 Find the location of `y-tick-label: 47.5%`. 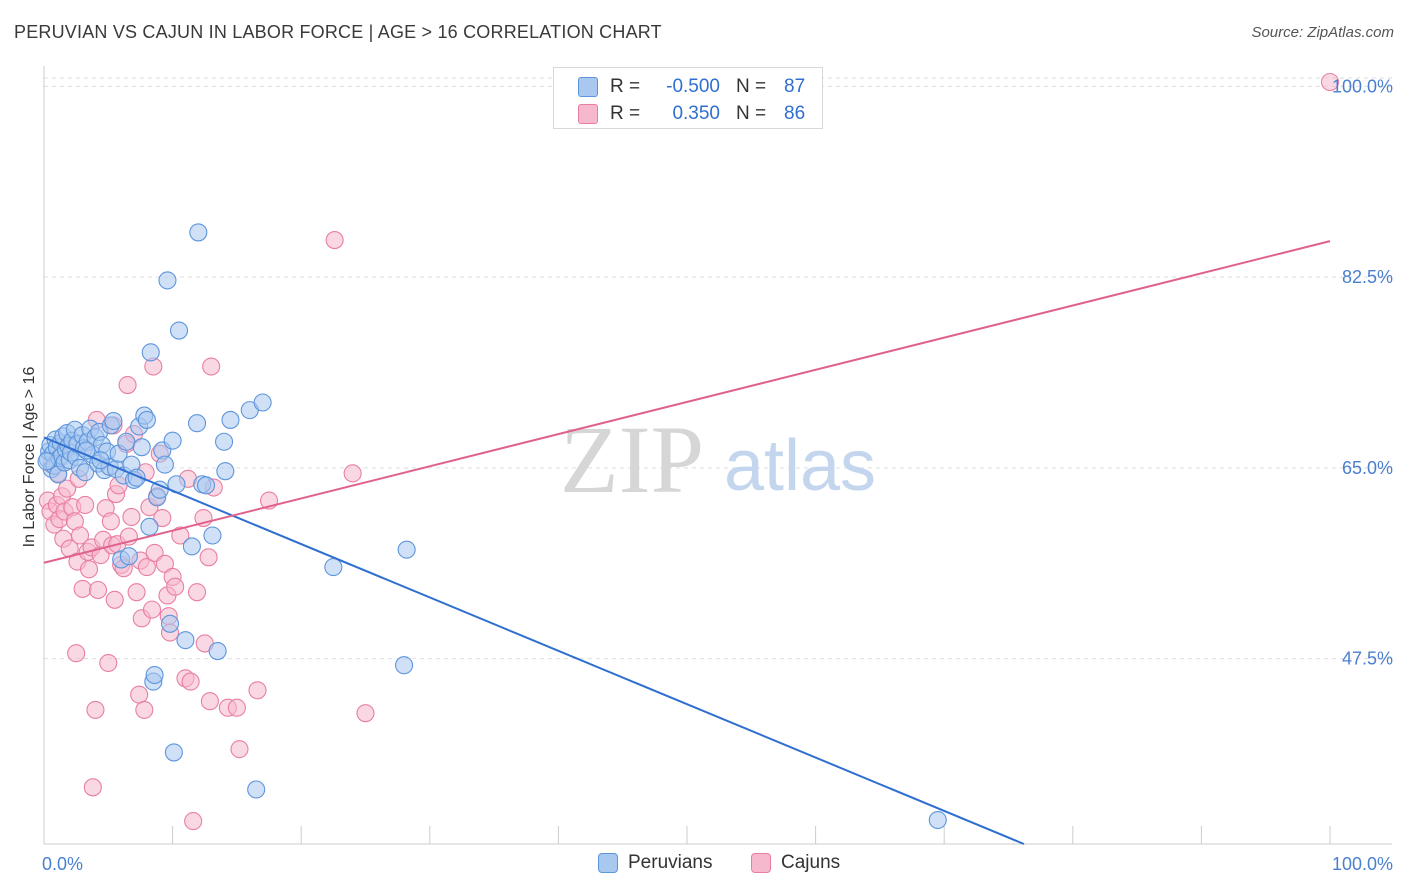

y-tick-label: 47.5% is located at coordinates (1367, 659).